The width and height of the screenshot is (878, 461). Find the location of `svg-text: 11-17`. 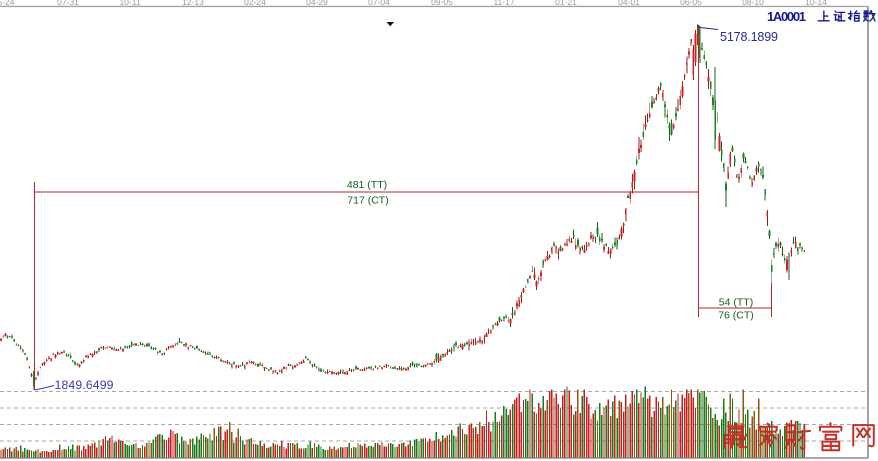

svg-text: 11-17 is located at coordinates (503, 3).